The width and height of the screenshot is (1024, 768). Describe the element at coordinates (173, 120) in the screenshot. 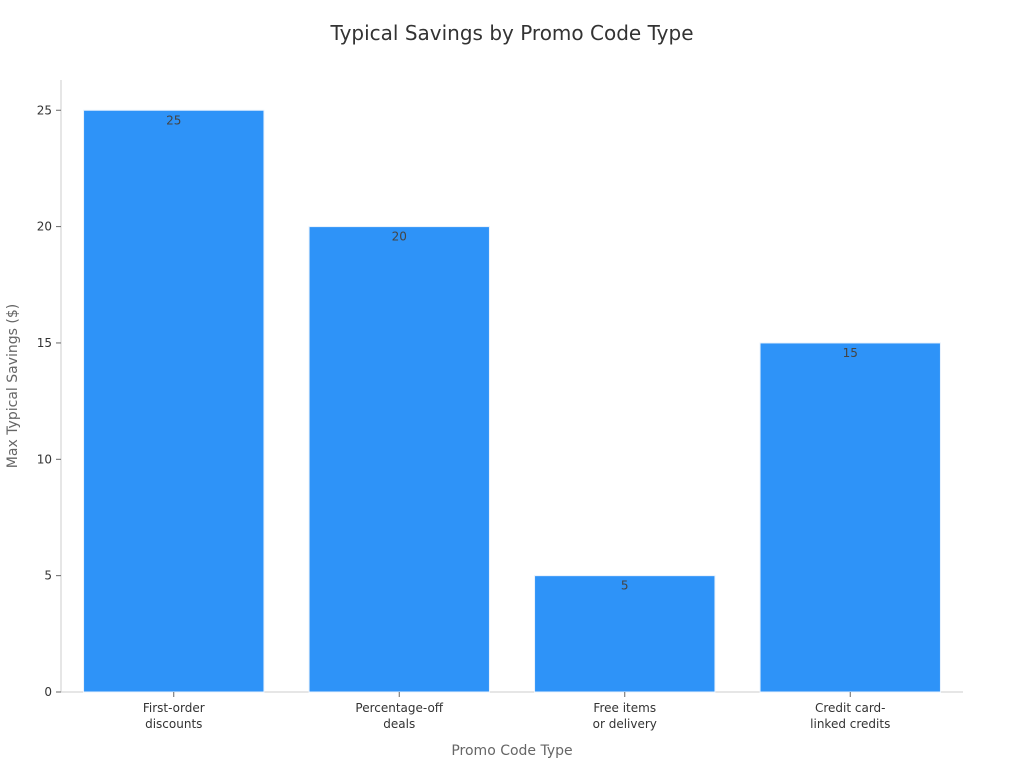

I see `data-label-0: 25` at that location.